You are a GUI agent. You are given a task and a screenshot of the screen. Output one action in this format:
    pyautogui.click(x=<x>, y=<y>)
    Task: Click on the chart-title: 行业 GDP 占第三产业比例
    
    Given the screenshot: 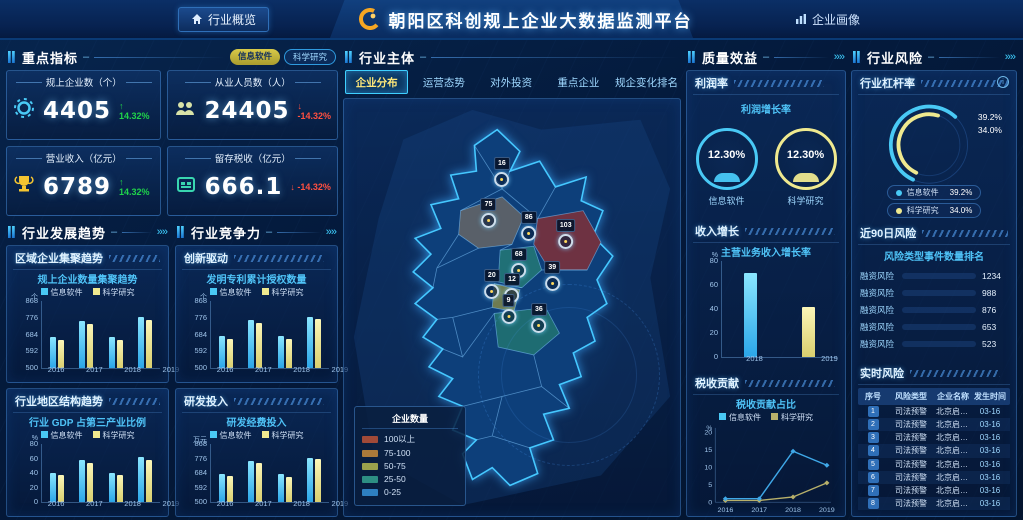 What is the action you would take?
    pyautogui.click(x=87, y=423)
    